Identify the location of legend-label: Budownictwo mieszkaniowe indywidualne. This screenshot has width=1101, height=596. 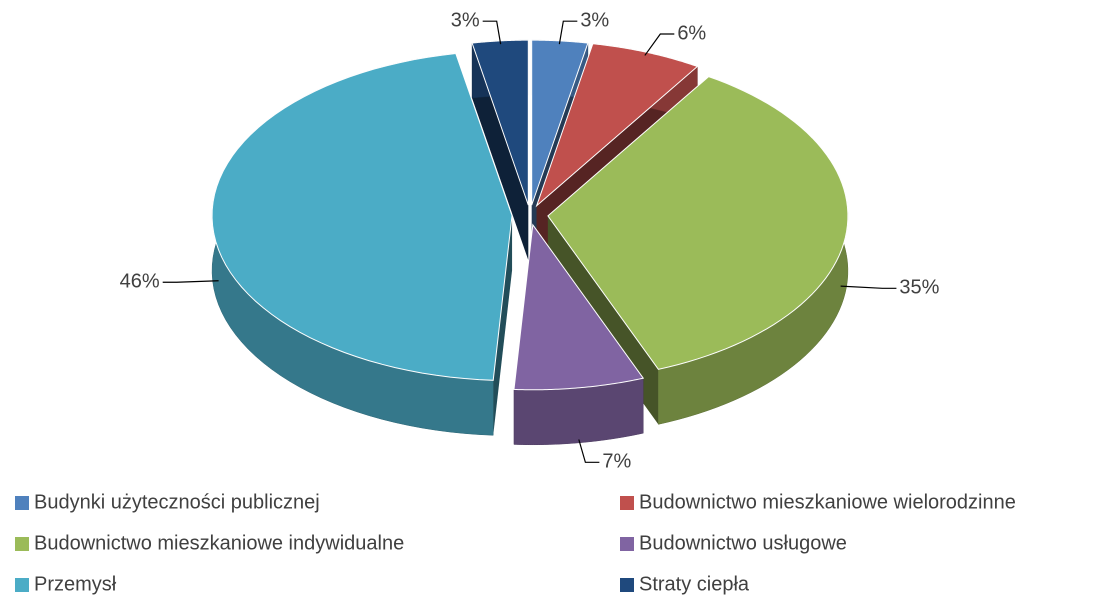
(219, 543).